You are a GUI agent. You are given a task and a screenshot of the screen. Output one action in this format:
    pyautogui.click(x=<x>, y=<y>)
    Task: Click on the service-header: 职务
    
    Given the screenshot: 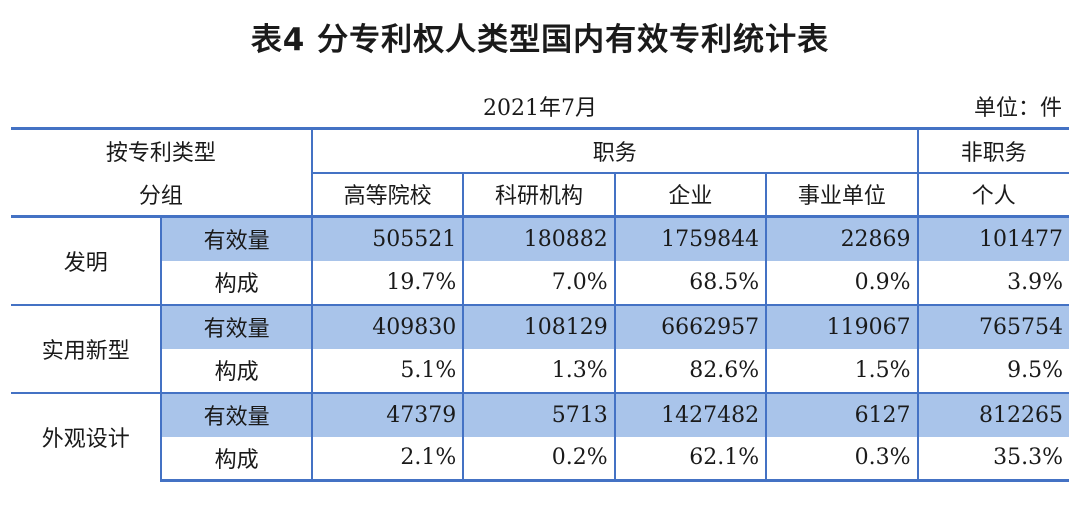 What is the action you would take?
    pyautogui.click(x=615, y=150)
    